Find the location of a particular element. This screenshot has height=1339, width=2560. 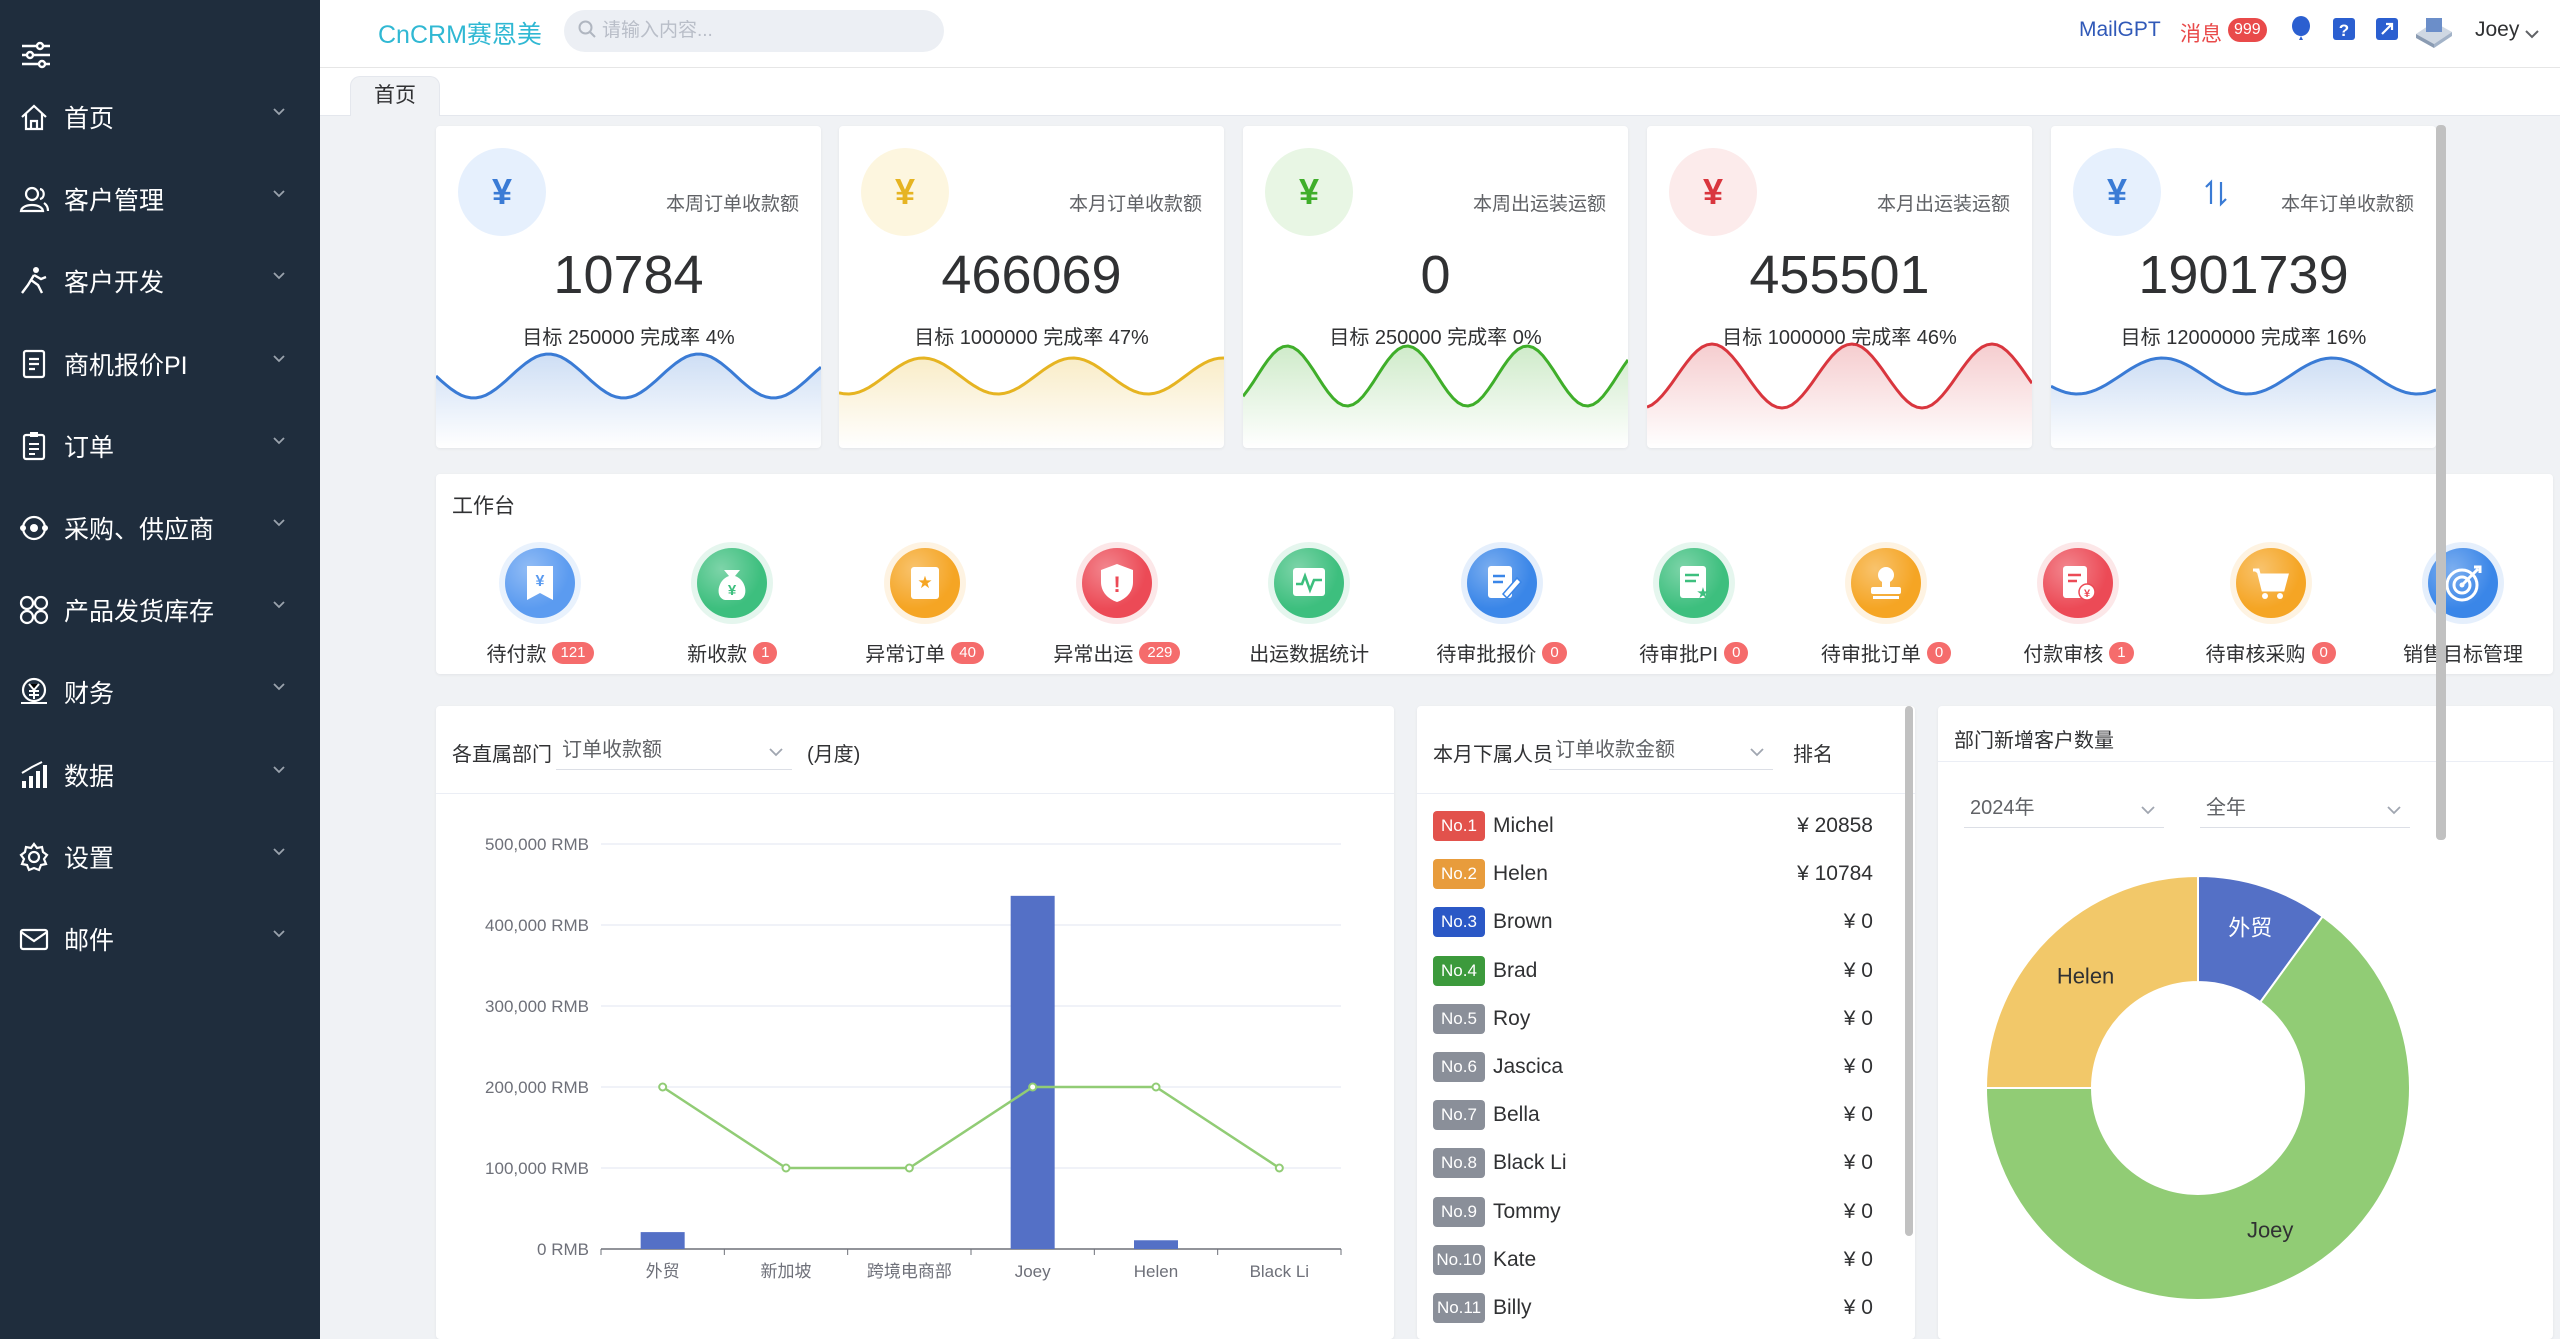

balloon-icon is located at coordinates (2301, 31).